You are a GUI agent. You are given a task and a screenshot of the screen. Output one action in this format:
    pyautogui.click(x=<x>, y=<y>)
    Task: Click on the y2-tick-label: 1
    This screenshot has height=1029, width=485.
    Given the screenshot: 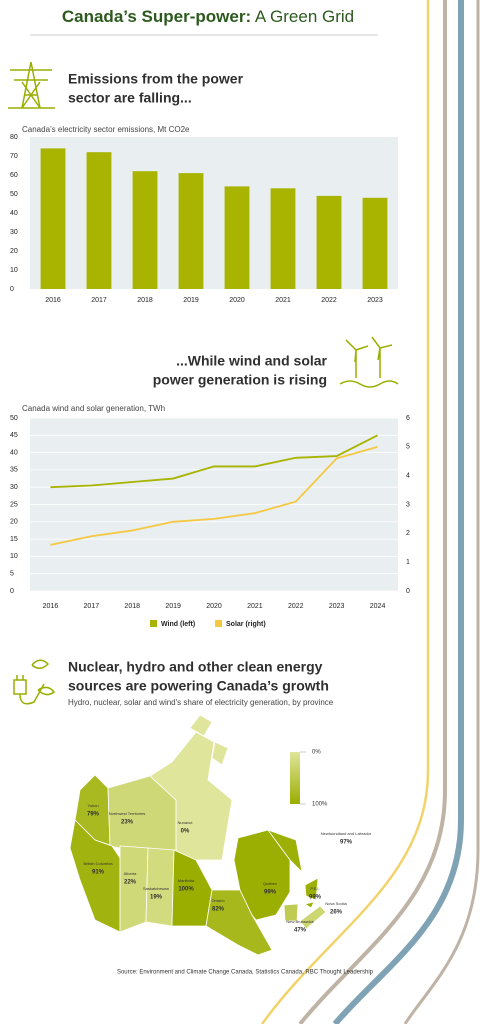 What is the action you would take?
    pyautogui.click(x=408, y=562)
    